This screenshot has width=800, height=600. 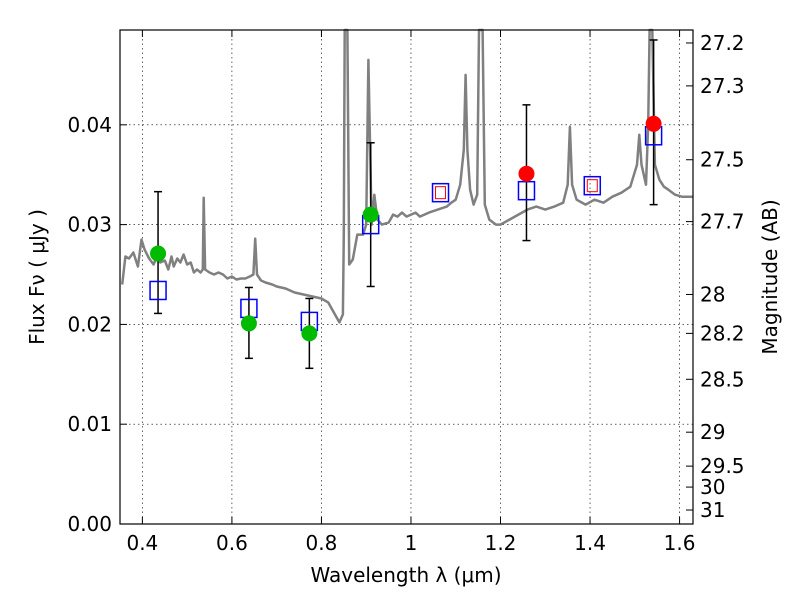 What do you see at coordinates (89, 524) in the screenshot?
I see `y-tick-label: 0.00` at bounding box center [89, 524].